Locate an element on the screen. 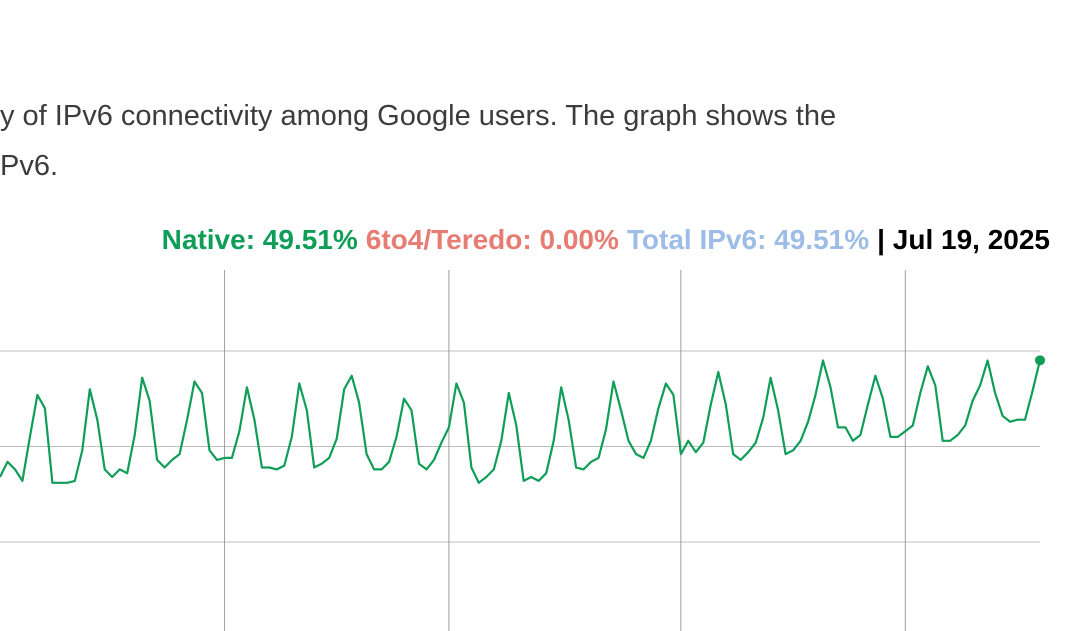  readout-item: | Jul 19, 2025 is located at coordinates (963, 239).